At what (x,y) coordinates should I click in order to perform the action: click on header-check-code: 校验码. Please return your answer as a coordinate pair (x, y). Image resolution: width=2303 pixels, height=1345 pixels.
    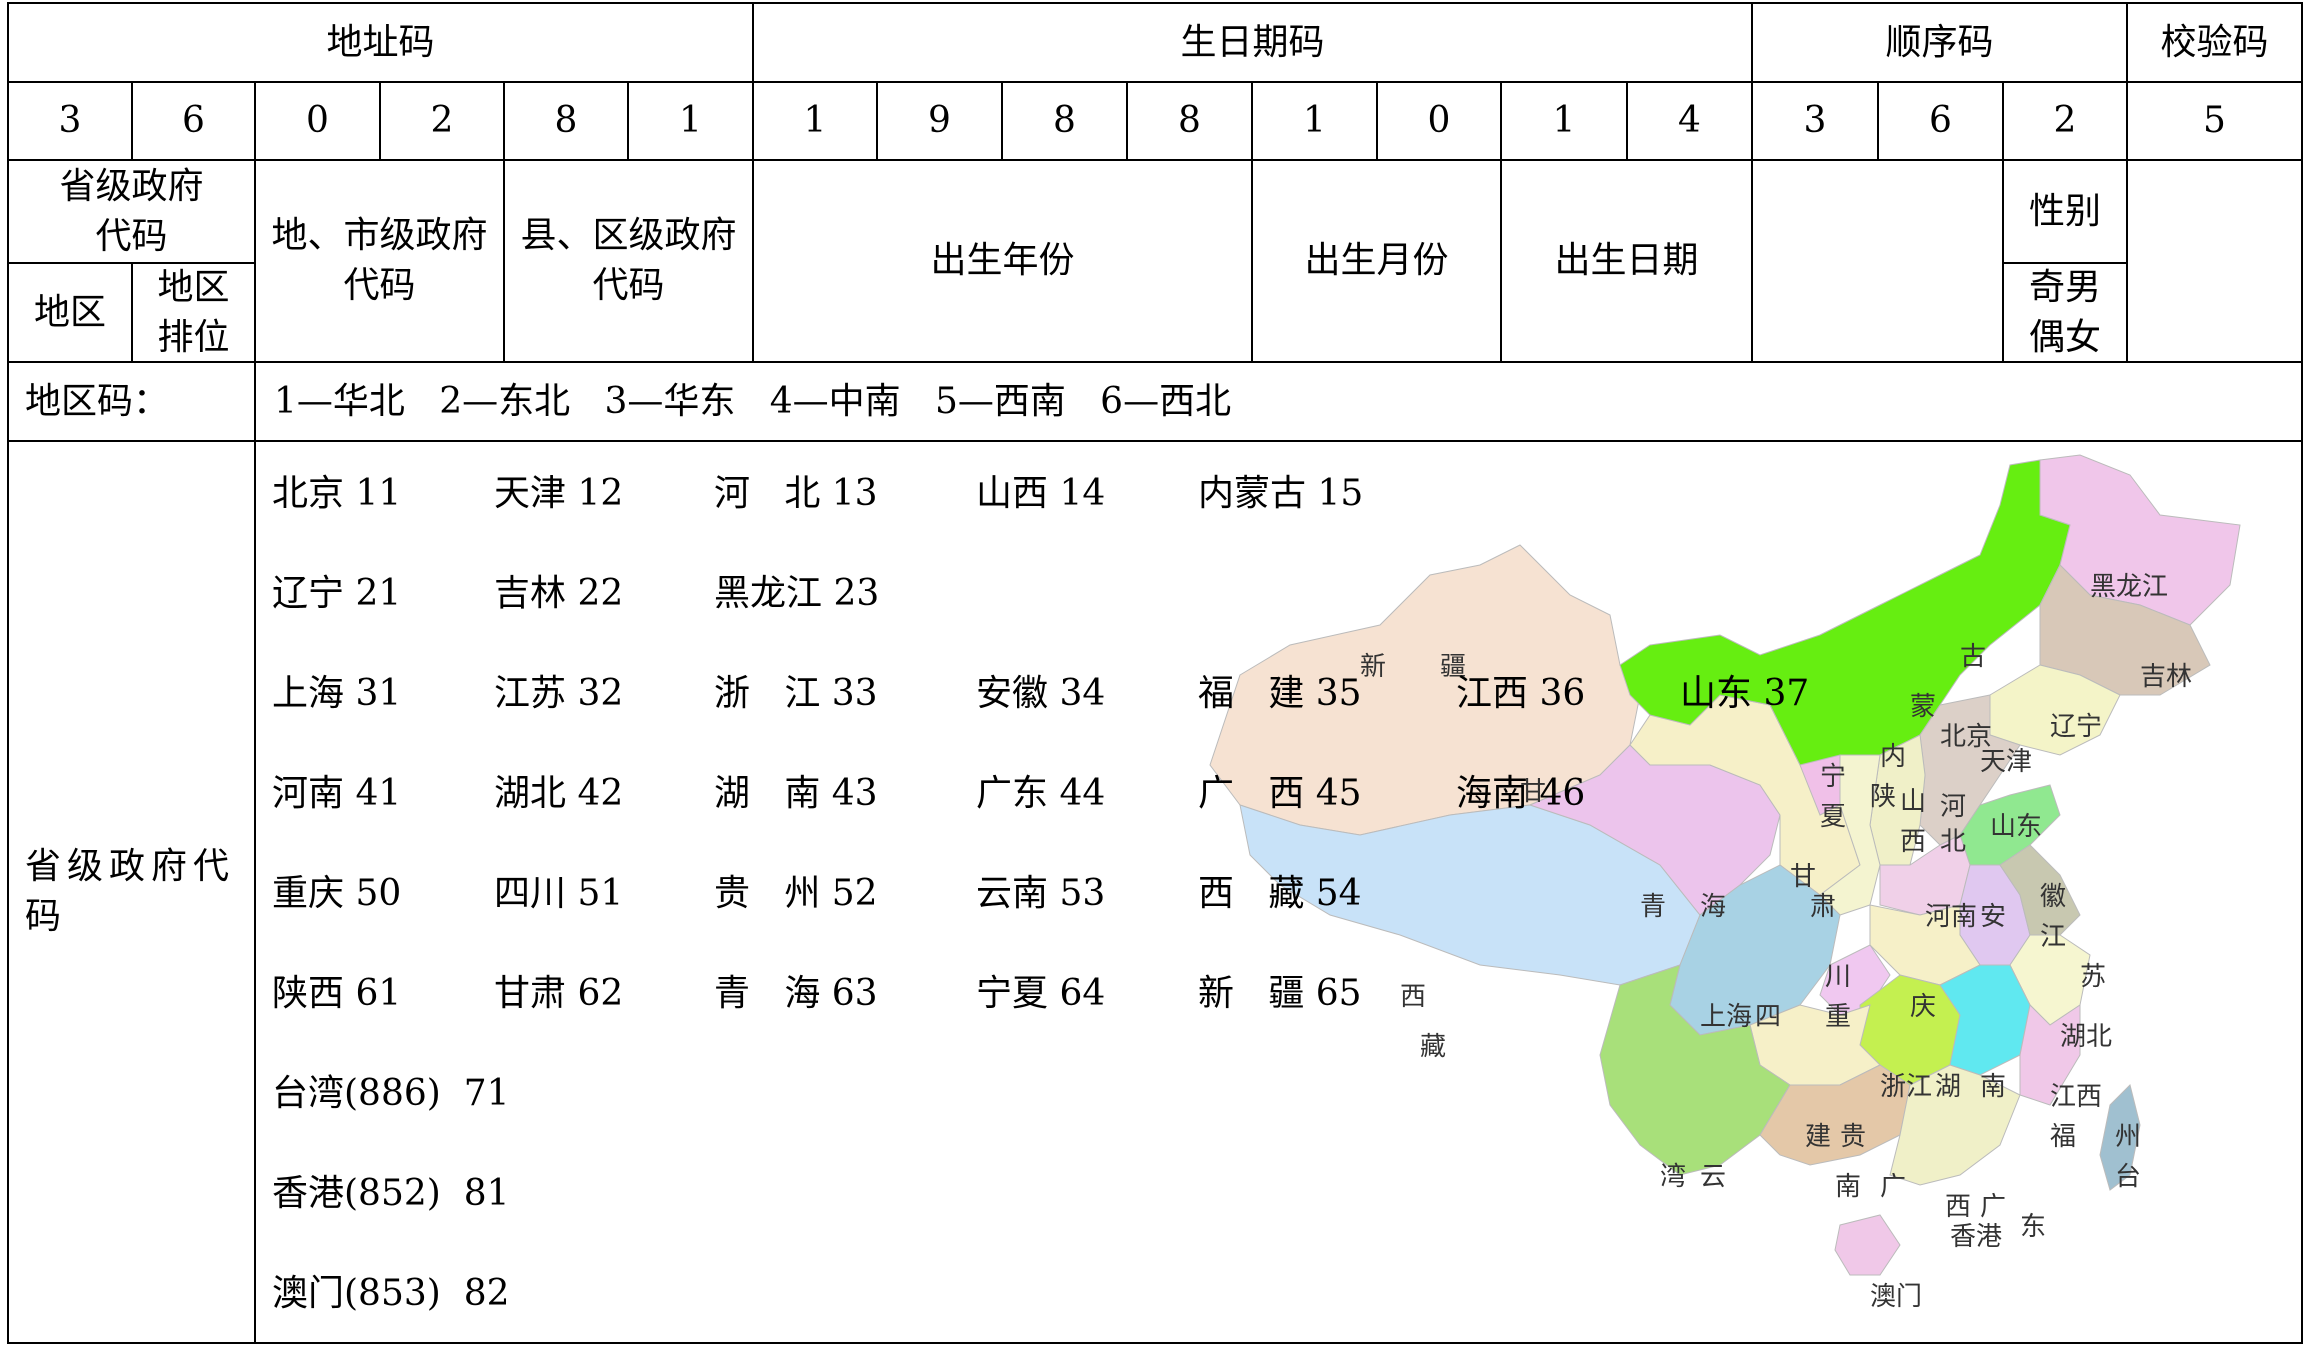
    Looking at the image, I should click on (2214, 42).